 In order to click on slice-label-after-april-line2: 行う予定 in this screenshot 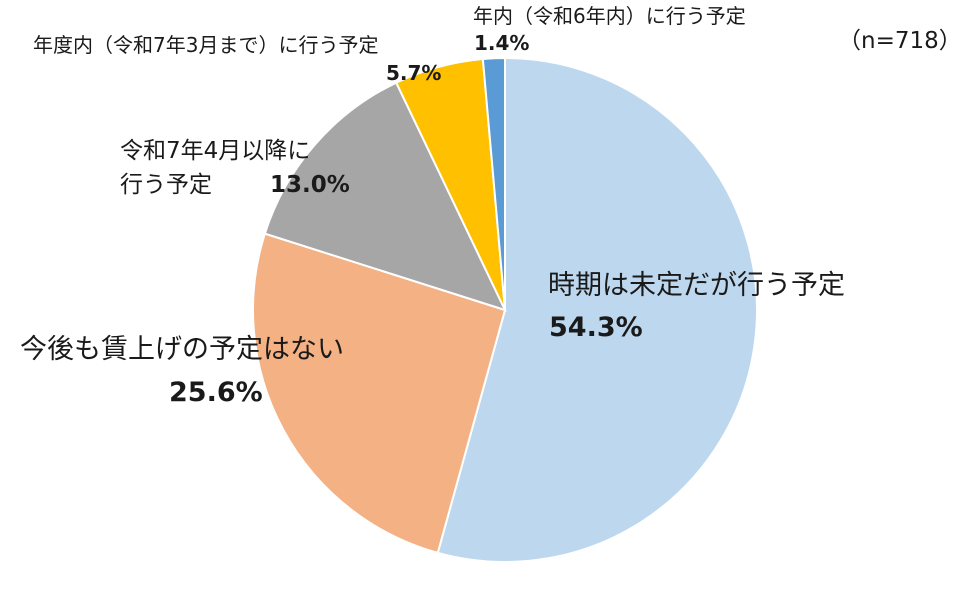, I will do `click(166, 185)`.